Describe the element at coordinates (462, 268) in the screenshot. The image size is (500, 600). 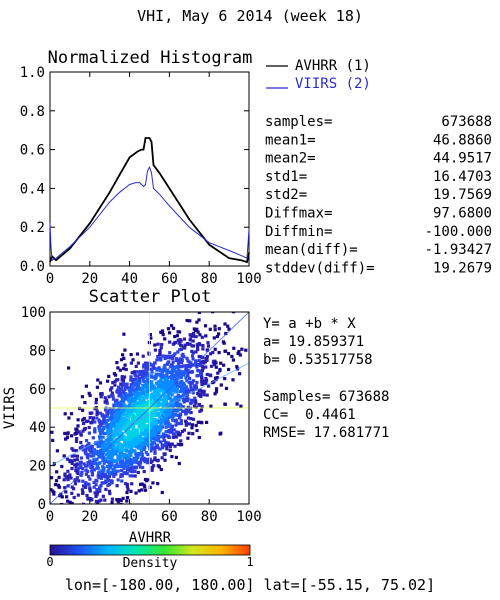
I see `stat-value: 19.2679` at that location.